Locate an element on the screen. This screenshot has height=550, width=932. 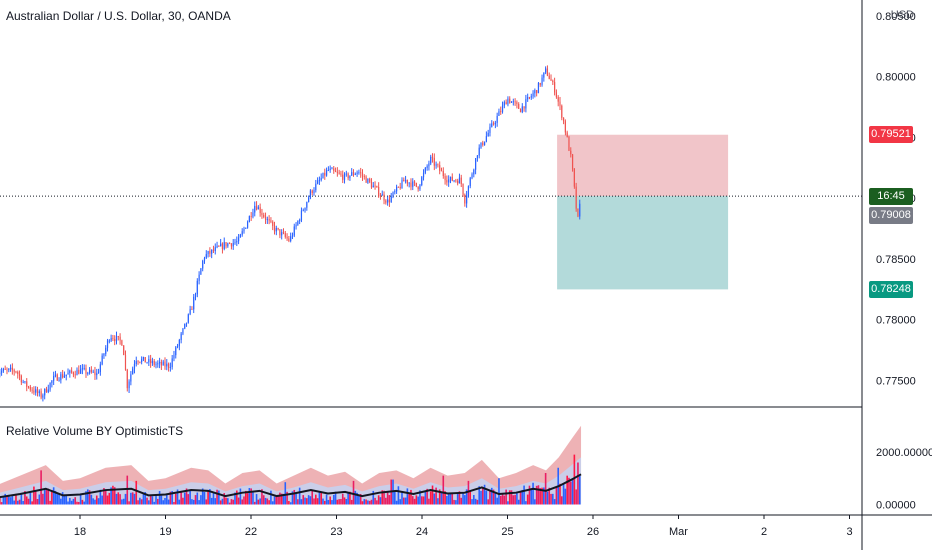
indicator-tick-label: 0.00000 is located at coordinates (896, 506).